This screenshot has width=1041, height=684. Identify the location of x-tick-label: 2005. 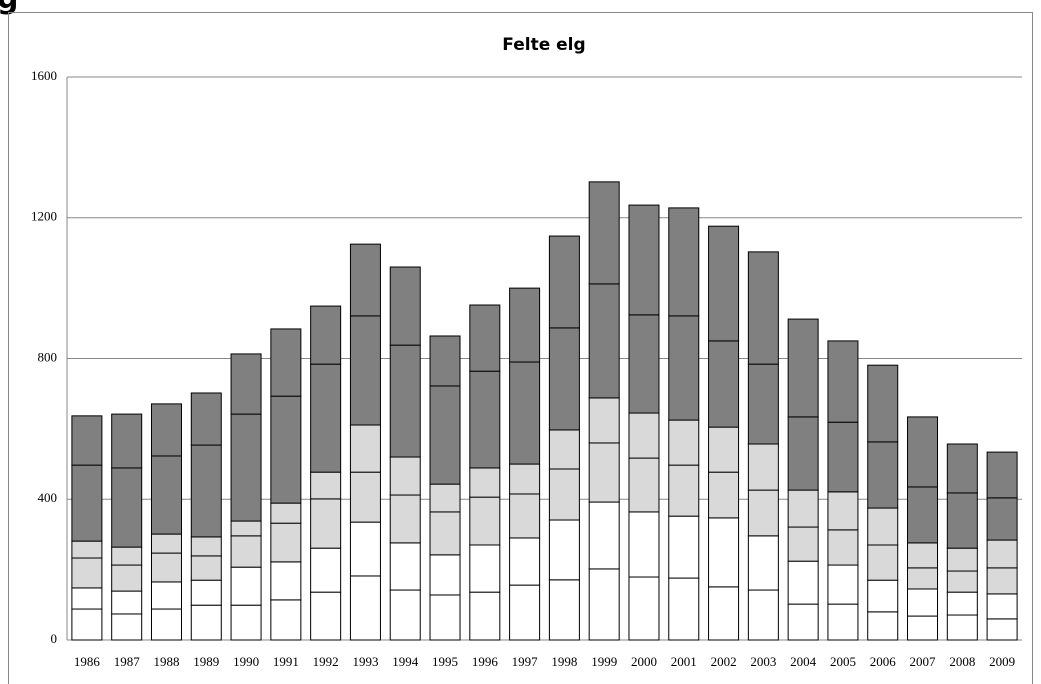
(843, 661).